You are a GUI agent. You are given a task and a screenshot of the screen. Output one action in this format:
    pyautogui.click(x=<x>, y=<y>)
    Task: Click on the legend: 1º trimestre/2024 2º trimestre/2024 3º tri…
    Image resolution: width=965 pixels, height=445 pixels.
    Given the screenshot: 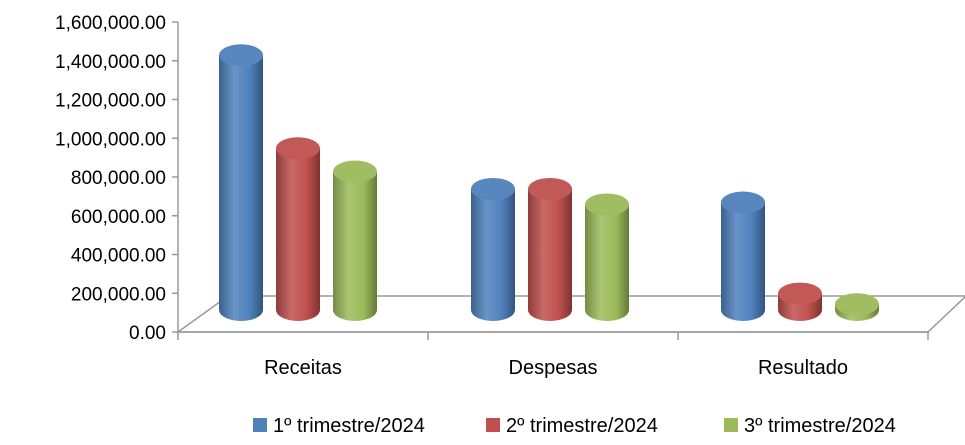 What is the action you would take?
    pyautogui.click(x=574, y=426)
    